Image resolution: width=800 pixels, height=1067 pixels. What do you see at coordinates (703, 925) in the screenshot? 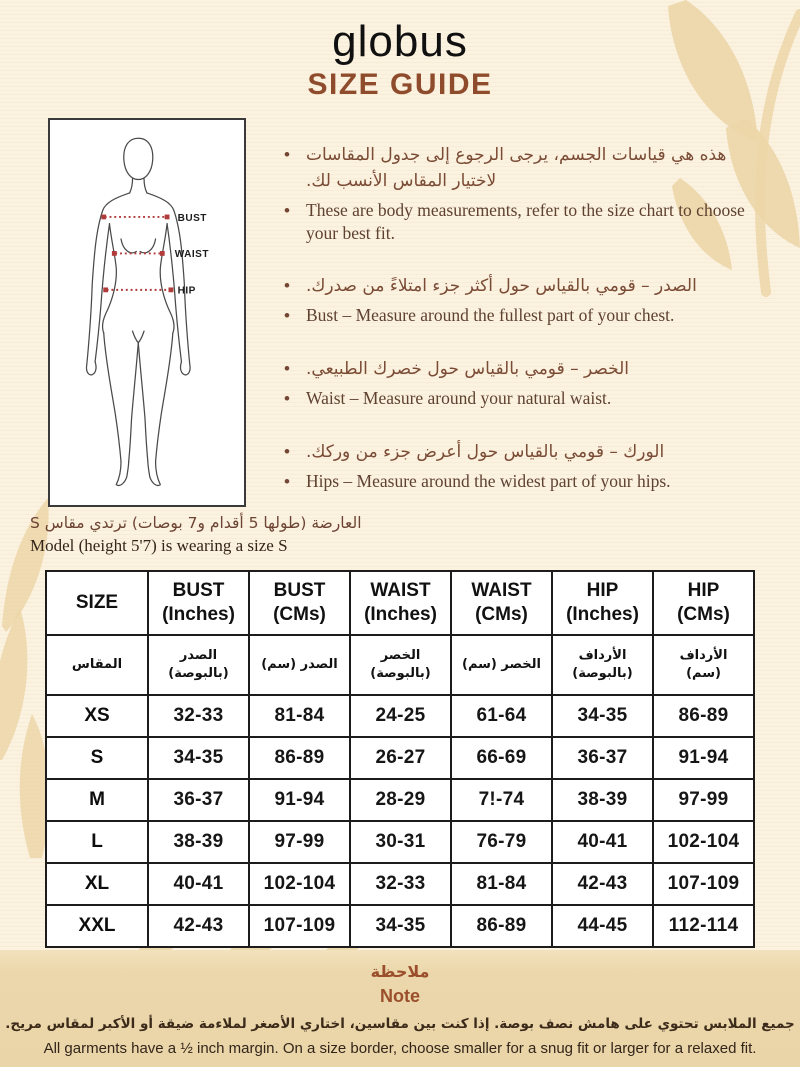
I see `size-cell: 112-114` at bounding box center [703, 925].